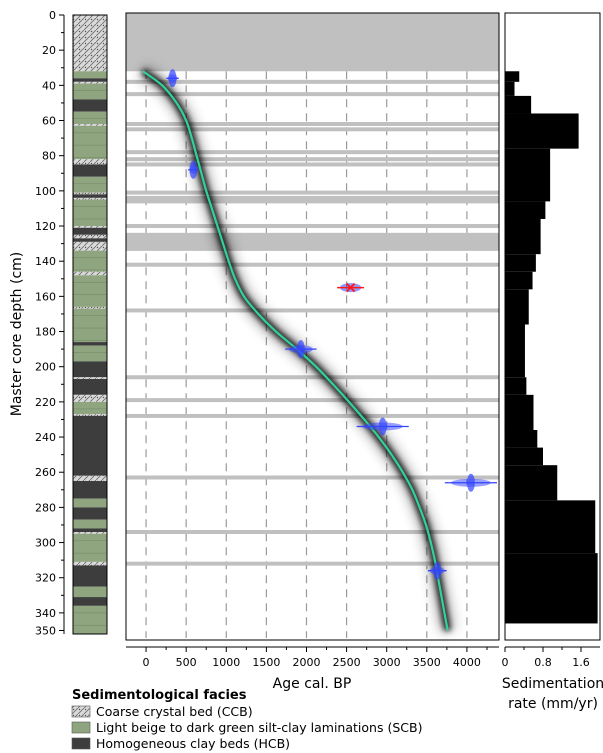 This screenshot has height=753, width=603. Describe the element at coordinates (49, 50) in the screenshot. I see `depth-tick-label: 20` at that location.